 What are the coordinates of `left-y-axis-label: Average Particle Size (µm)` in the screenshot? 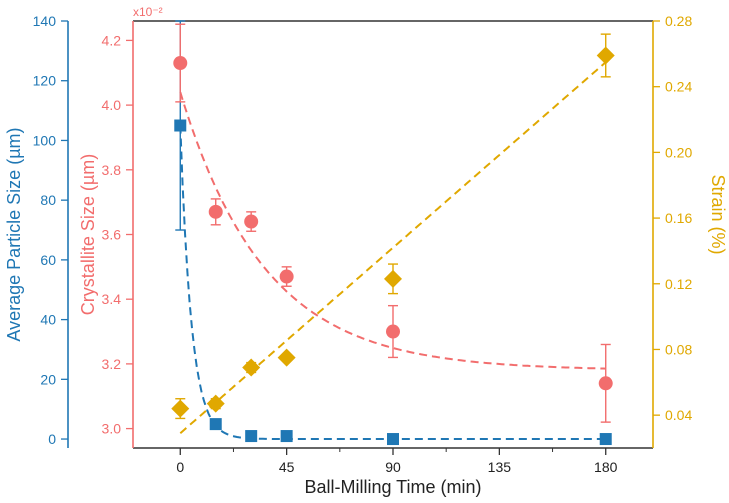 It's located at (14, 234).